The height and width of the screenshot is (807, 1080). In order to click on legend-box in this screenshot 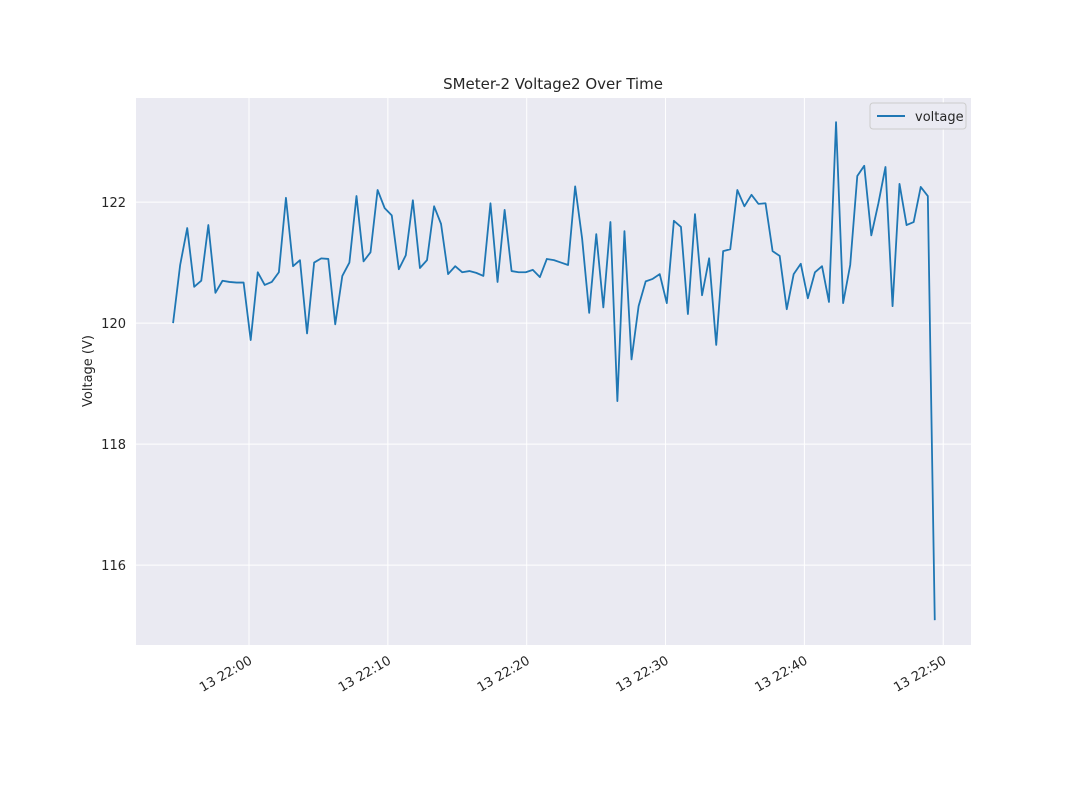, I will do `click(918, 116)`.